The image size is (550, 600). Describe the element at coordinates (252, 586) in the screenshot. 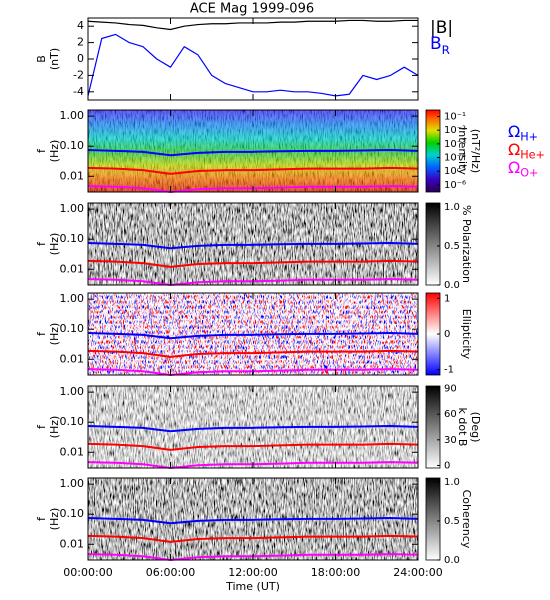

I see `x-axis-label: Time (UT)` at that location.